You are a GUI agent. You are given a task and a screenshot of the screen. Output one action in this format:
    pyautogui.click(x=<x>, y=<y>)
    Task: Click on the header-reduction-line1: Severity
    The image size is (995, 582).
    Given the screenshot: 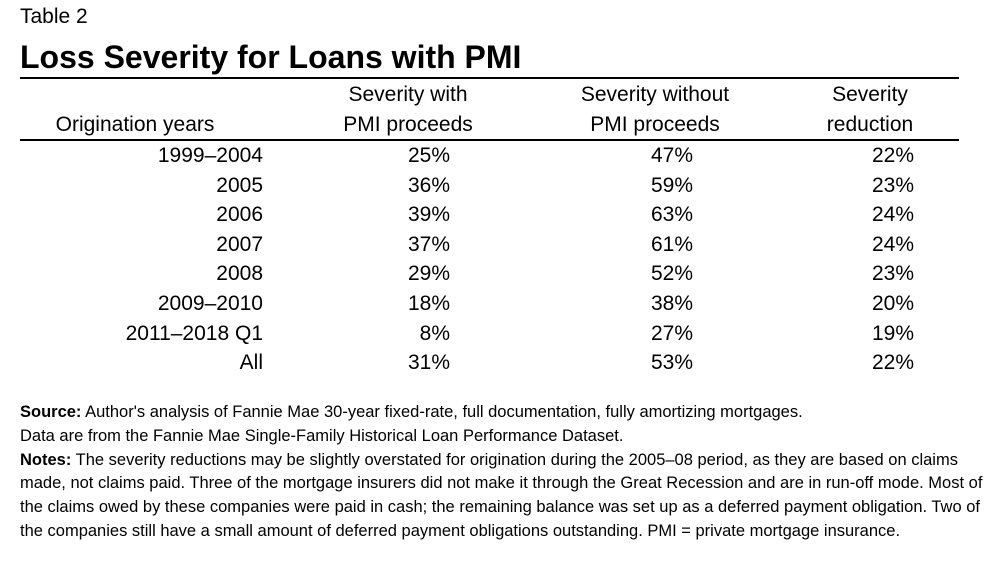 What is the action you would take?
    pyautogui.click(x=870, y=94)
    